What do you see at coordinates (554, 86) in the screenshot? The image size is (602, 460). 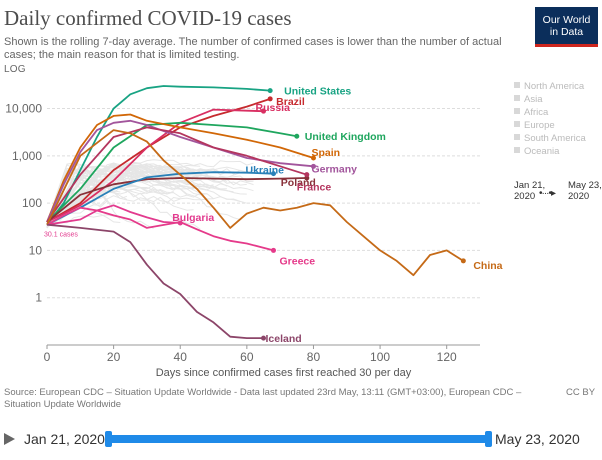 I see `legend-label: North America` at bounding box center [554, 86].